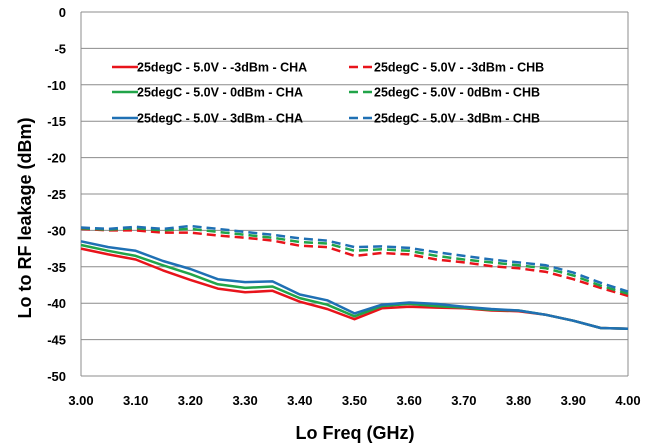  Describe the element at coordinates (299, 400) in the screenshot. I see `x-tick-label: 3.40` at that location.